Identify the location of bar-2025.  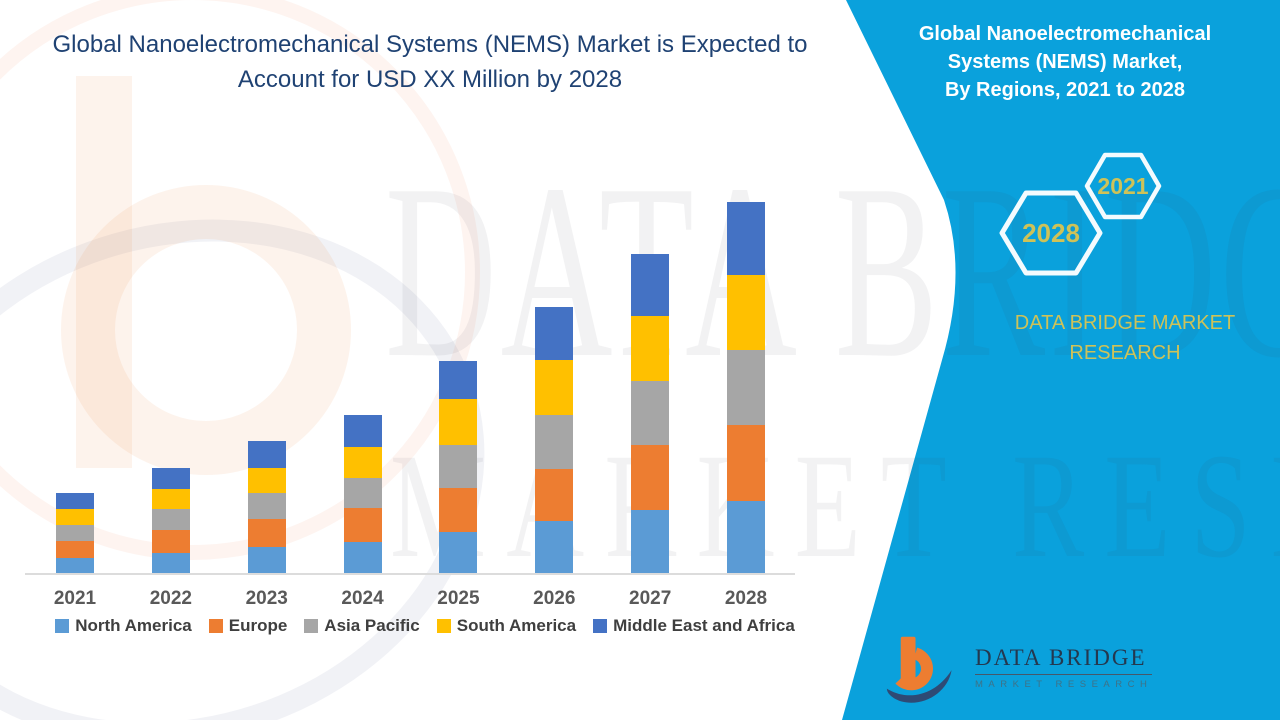
(458, 467).